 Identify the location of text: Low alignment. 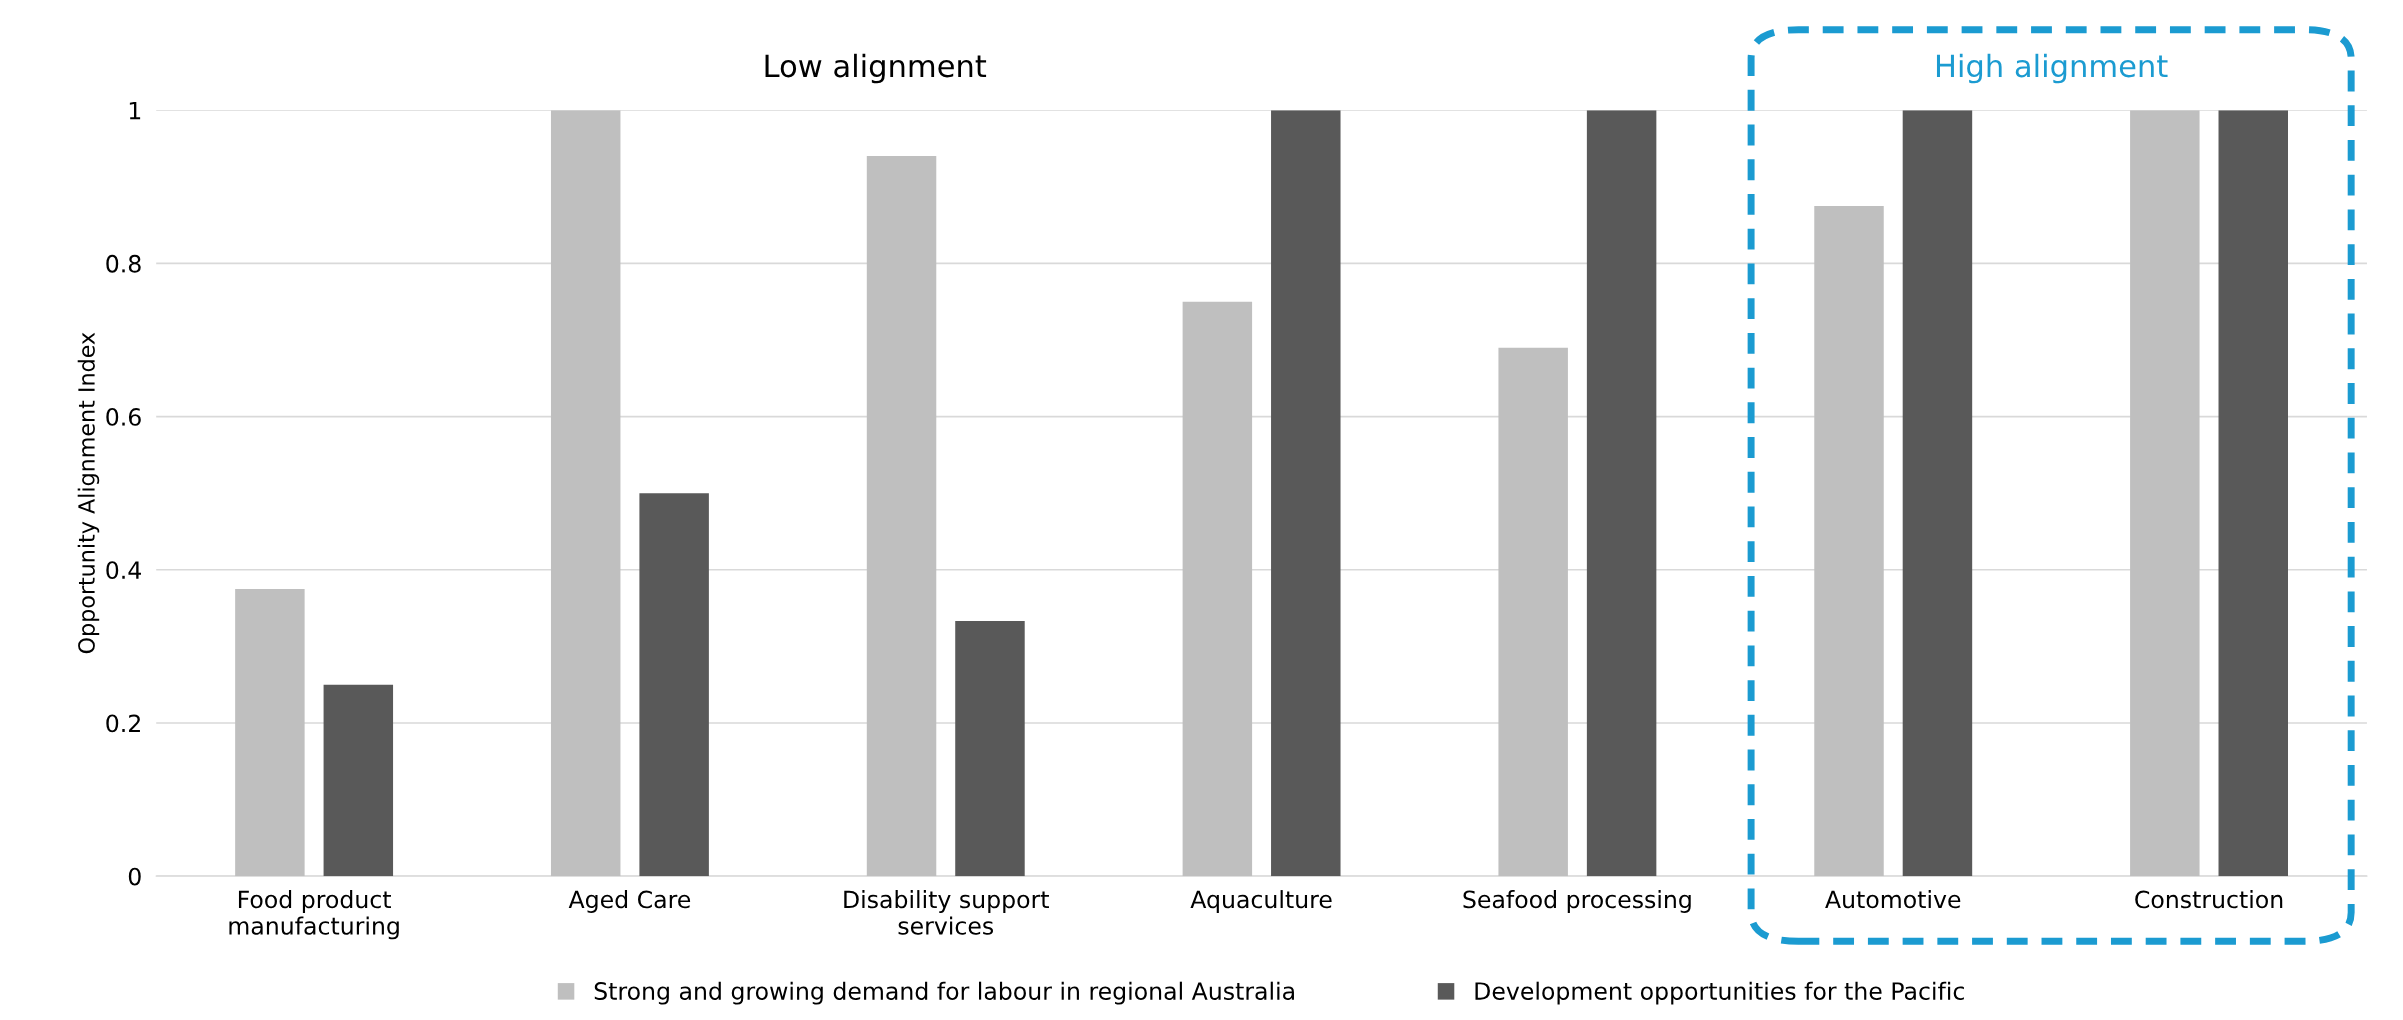
(876, 68).